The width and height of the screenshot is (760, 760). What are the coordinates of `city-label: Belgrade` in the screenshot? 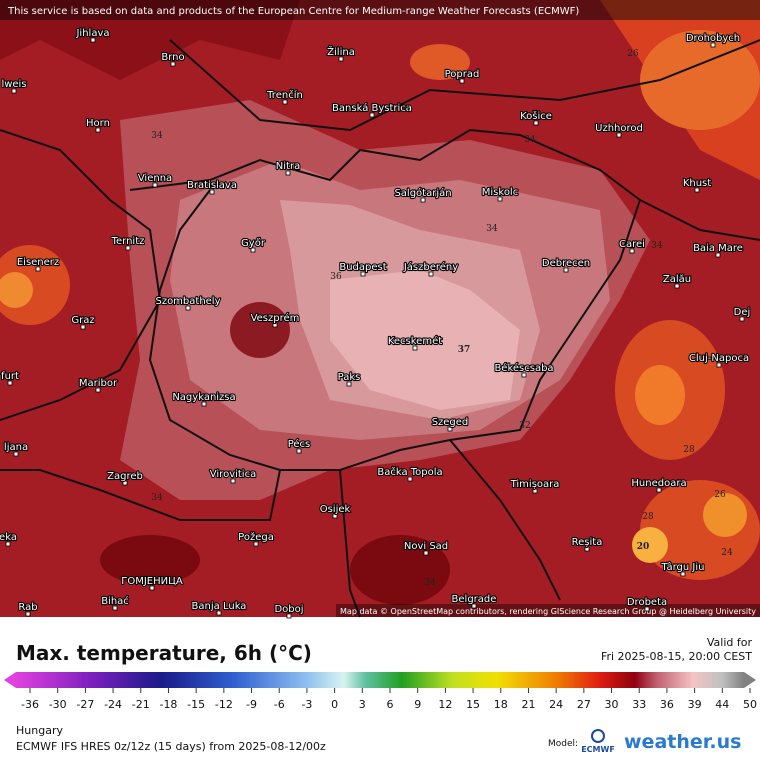 It's located at (474, 599).